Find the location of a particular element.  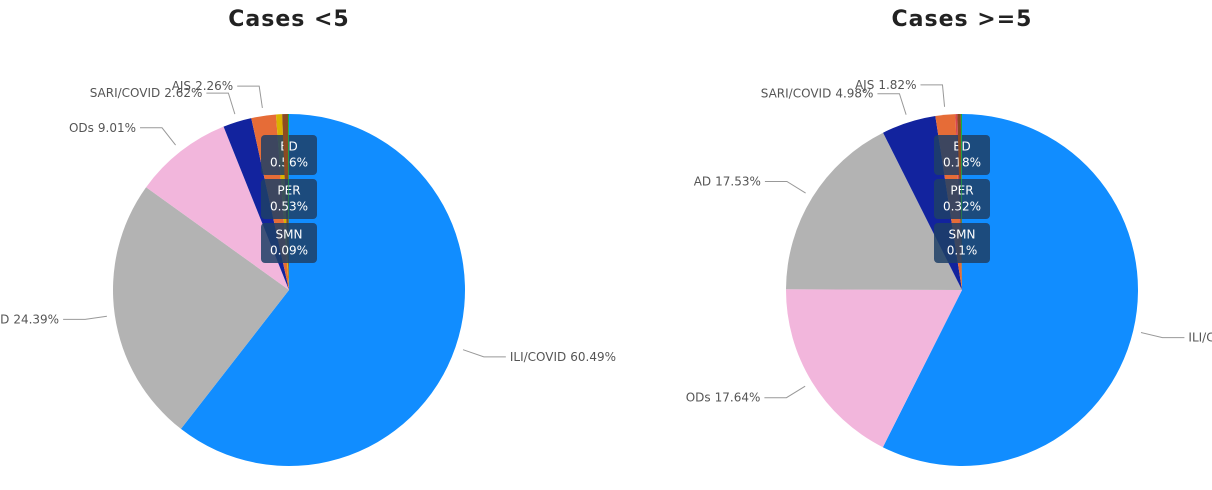

chart-title: Cases >=5 is located at coordinates (962, 19).